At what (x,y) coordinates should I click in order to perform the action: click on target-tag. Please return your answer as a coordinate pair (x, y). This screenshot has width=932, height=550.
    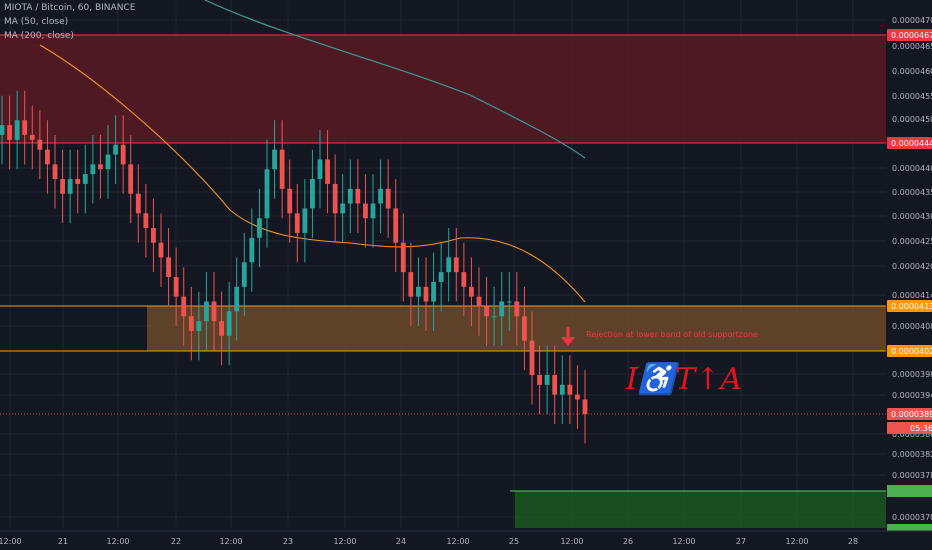
    Looking at the image, I should click on (909, 491).